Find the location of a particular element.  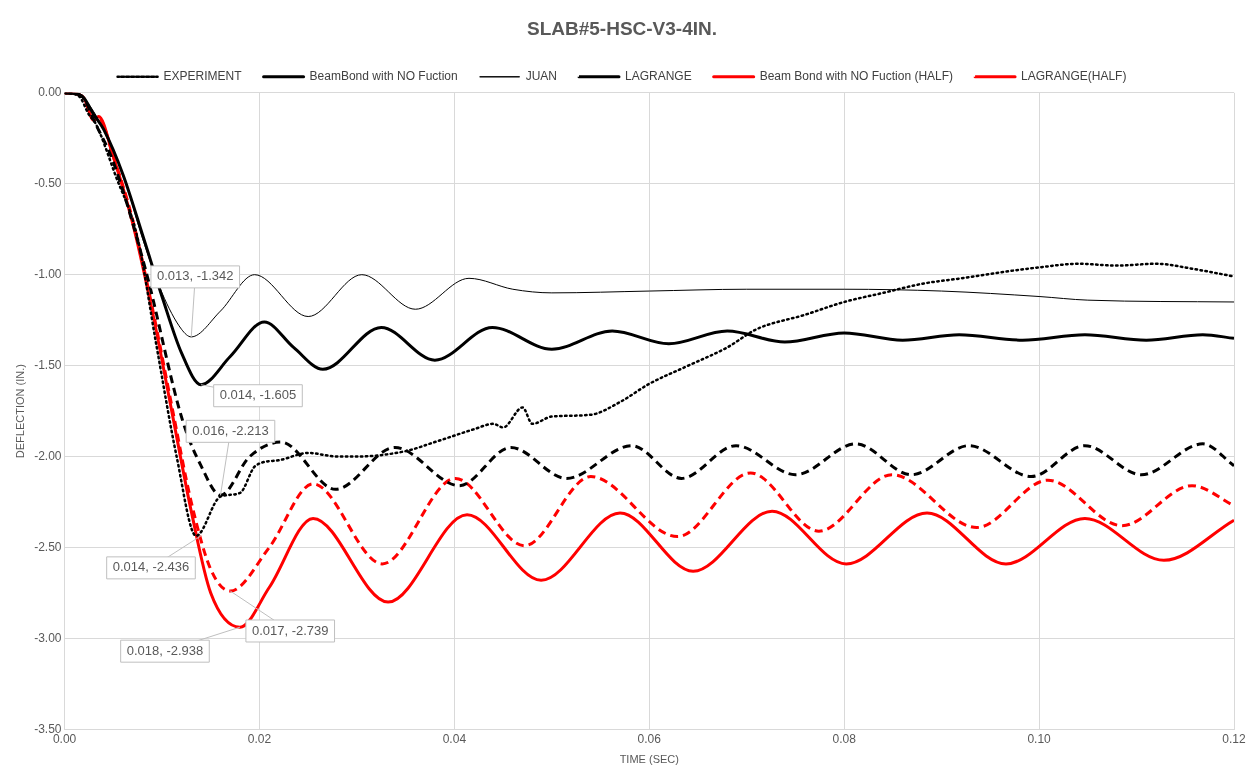

legend-label: BeamBond with NO Fuction is located at coordinates (383, 76).